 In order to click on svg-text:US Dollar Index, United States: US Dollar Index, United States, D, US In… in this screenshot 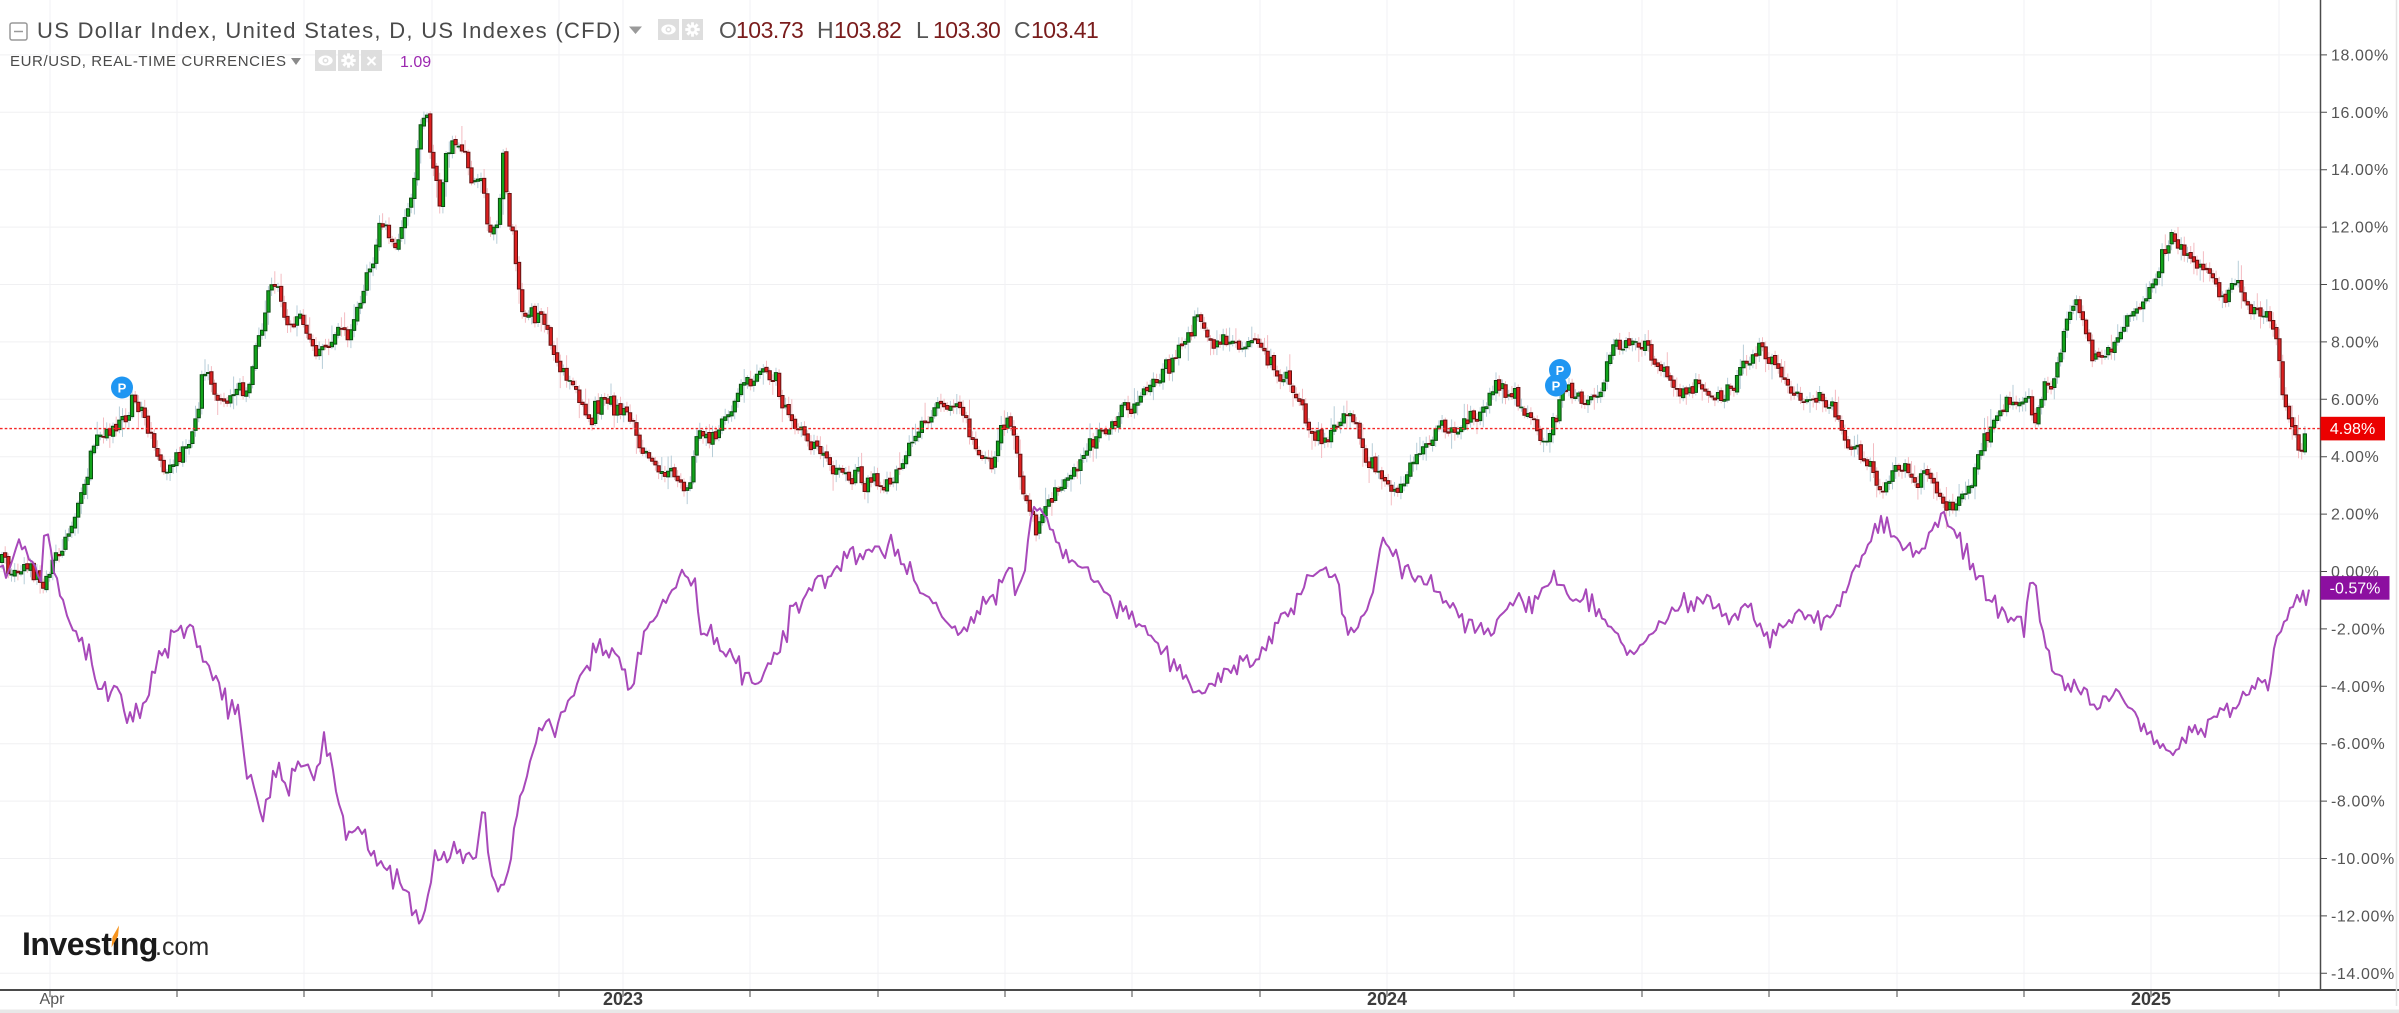, I will do `click(329, 30)`.